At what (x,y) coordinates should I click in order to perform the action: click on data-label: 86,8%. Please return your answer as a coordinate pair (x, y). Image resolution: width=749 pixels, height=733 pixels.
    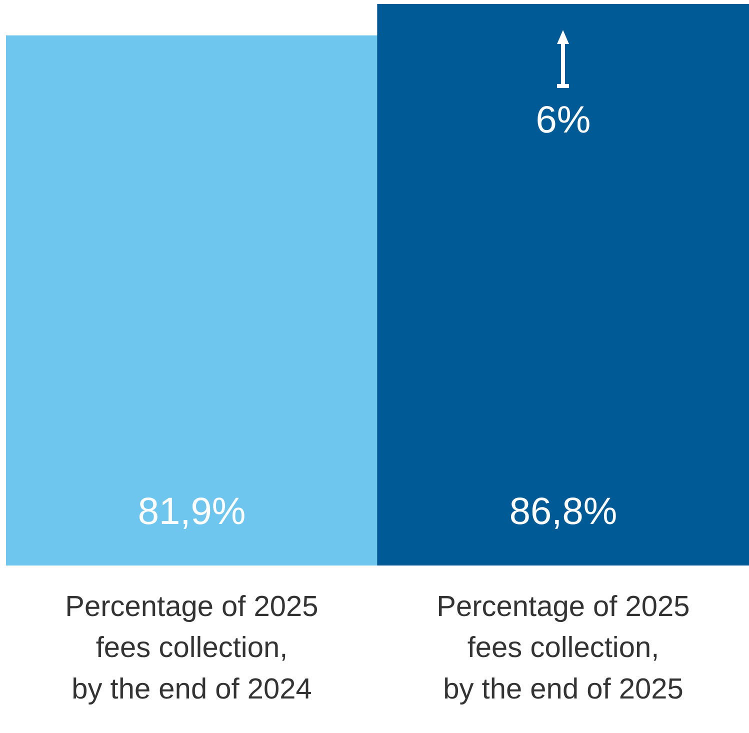
    Looking at the image, I should click on (563, 511).